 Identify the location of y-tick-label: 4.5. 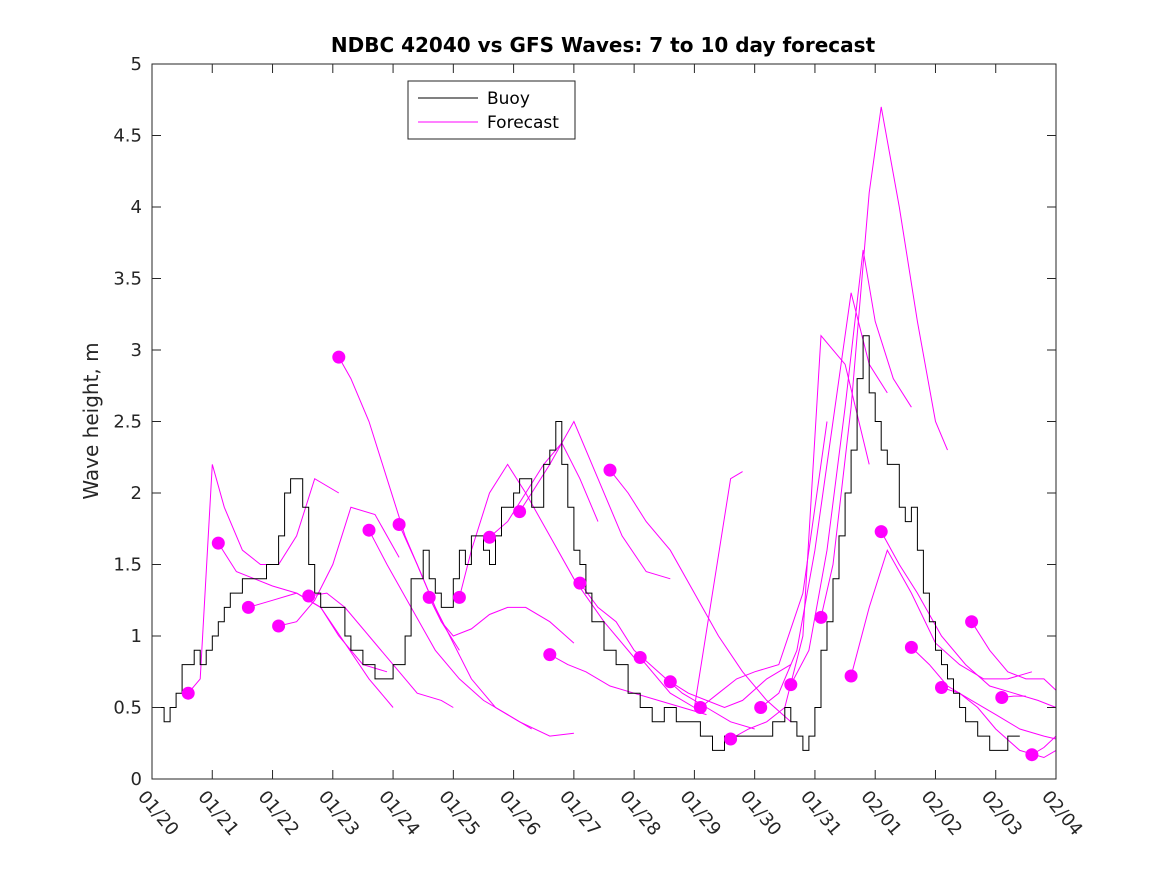
(127, 136).